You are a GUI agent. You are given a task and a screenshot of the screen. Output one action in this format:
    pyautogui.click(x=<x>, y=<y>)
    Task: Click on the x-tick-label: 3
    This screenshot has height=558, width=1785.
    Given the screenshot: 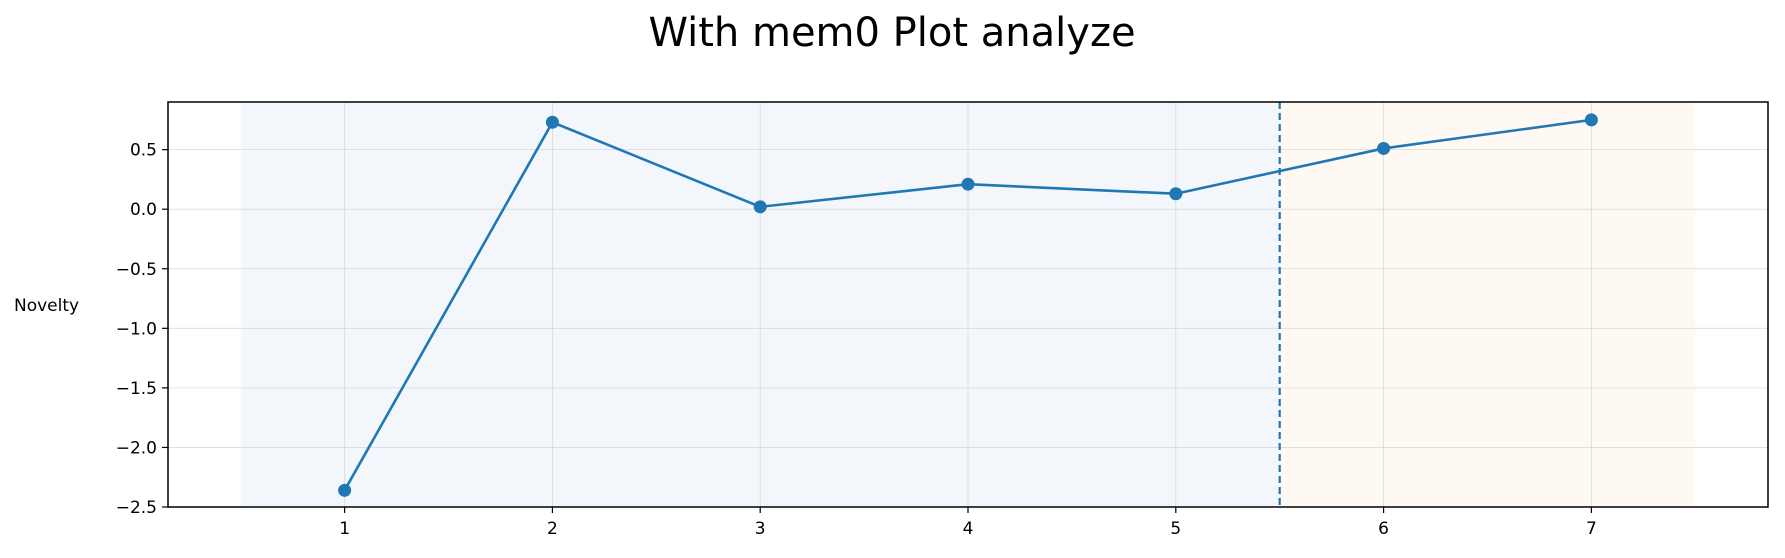 What is the action you would take?
    pyautogui.click(x=760, y=529)
    